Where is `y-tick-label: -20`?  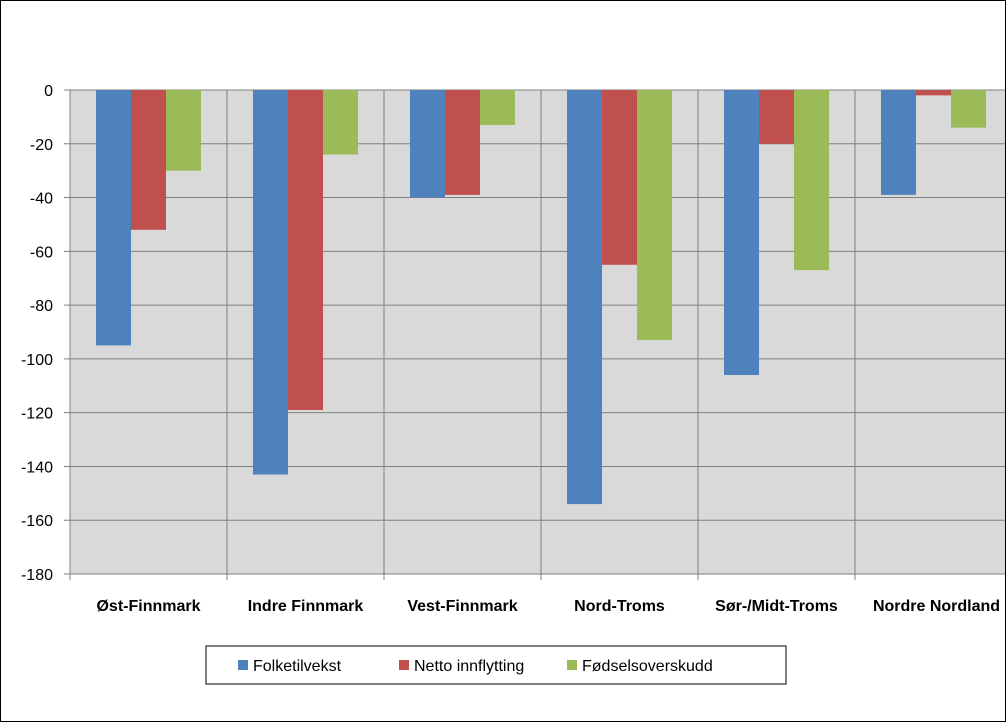
y-tick-label: -20 is located at coordinates (41, 145).